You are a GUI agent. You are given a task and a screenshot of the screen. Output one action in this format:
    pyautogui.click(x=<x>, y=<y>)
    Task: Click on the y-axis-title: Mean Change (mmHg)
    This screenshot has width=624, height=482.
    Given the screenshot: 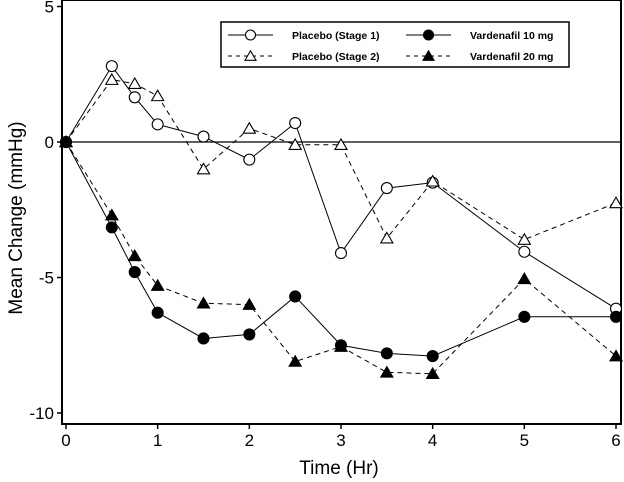 What is the action you would take?
    pyautogui.click(x=16, y=217)
    